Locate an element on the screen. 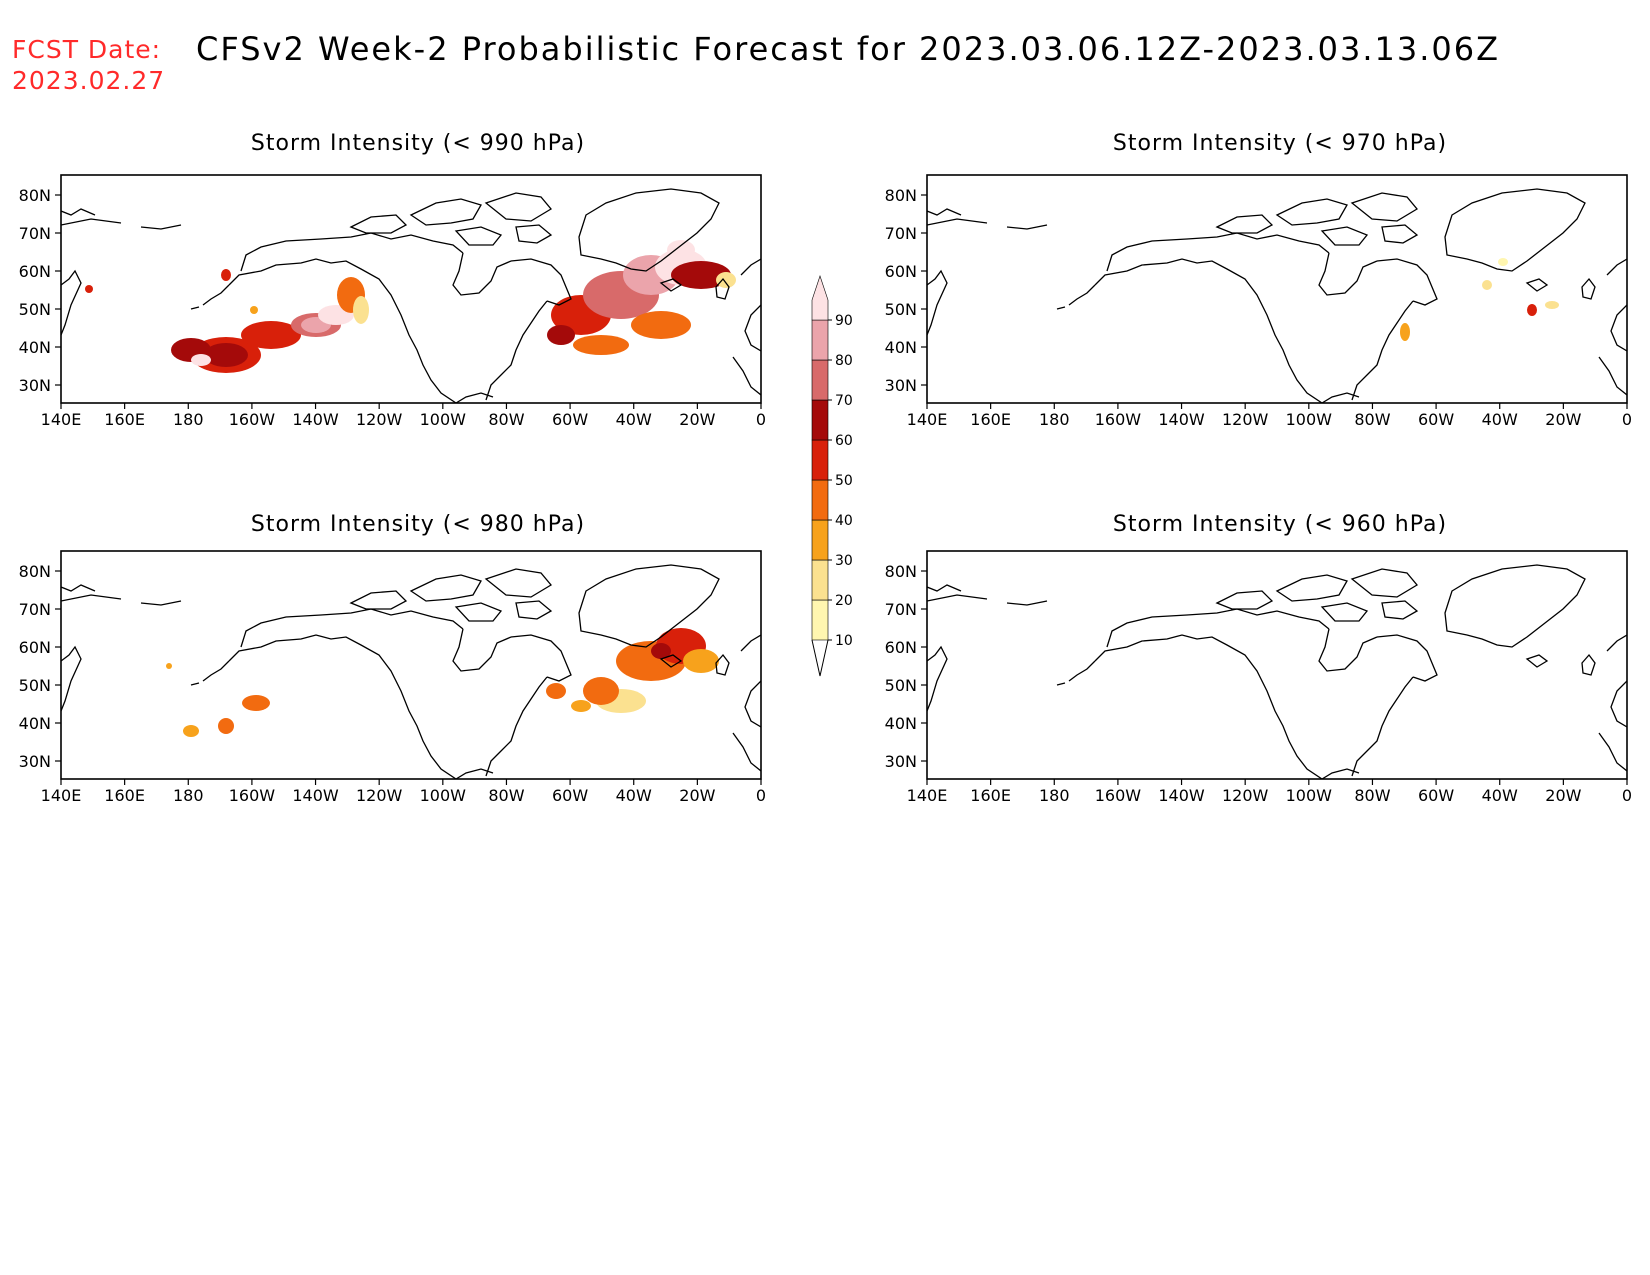  lat-tick-label-p990-1: 70N is located at coordinates (35, 233).